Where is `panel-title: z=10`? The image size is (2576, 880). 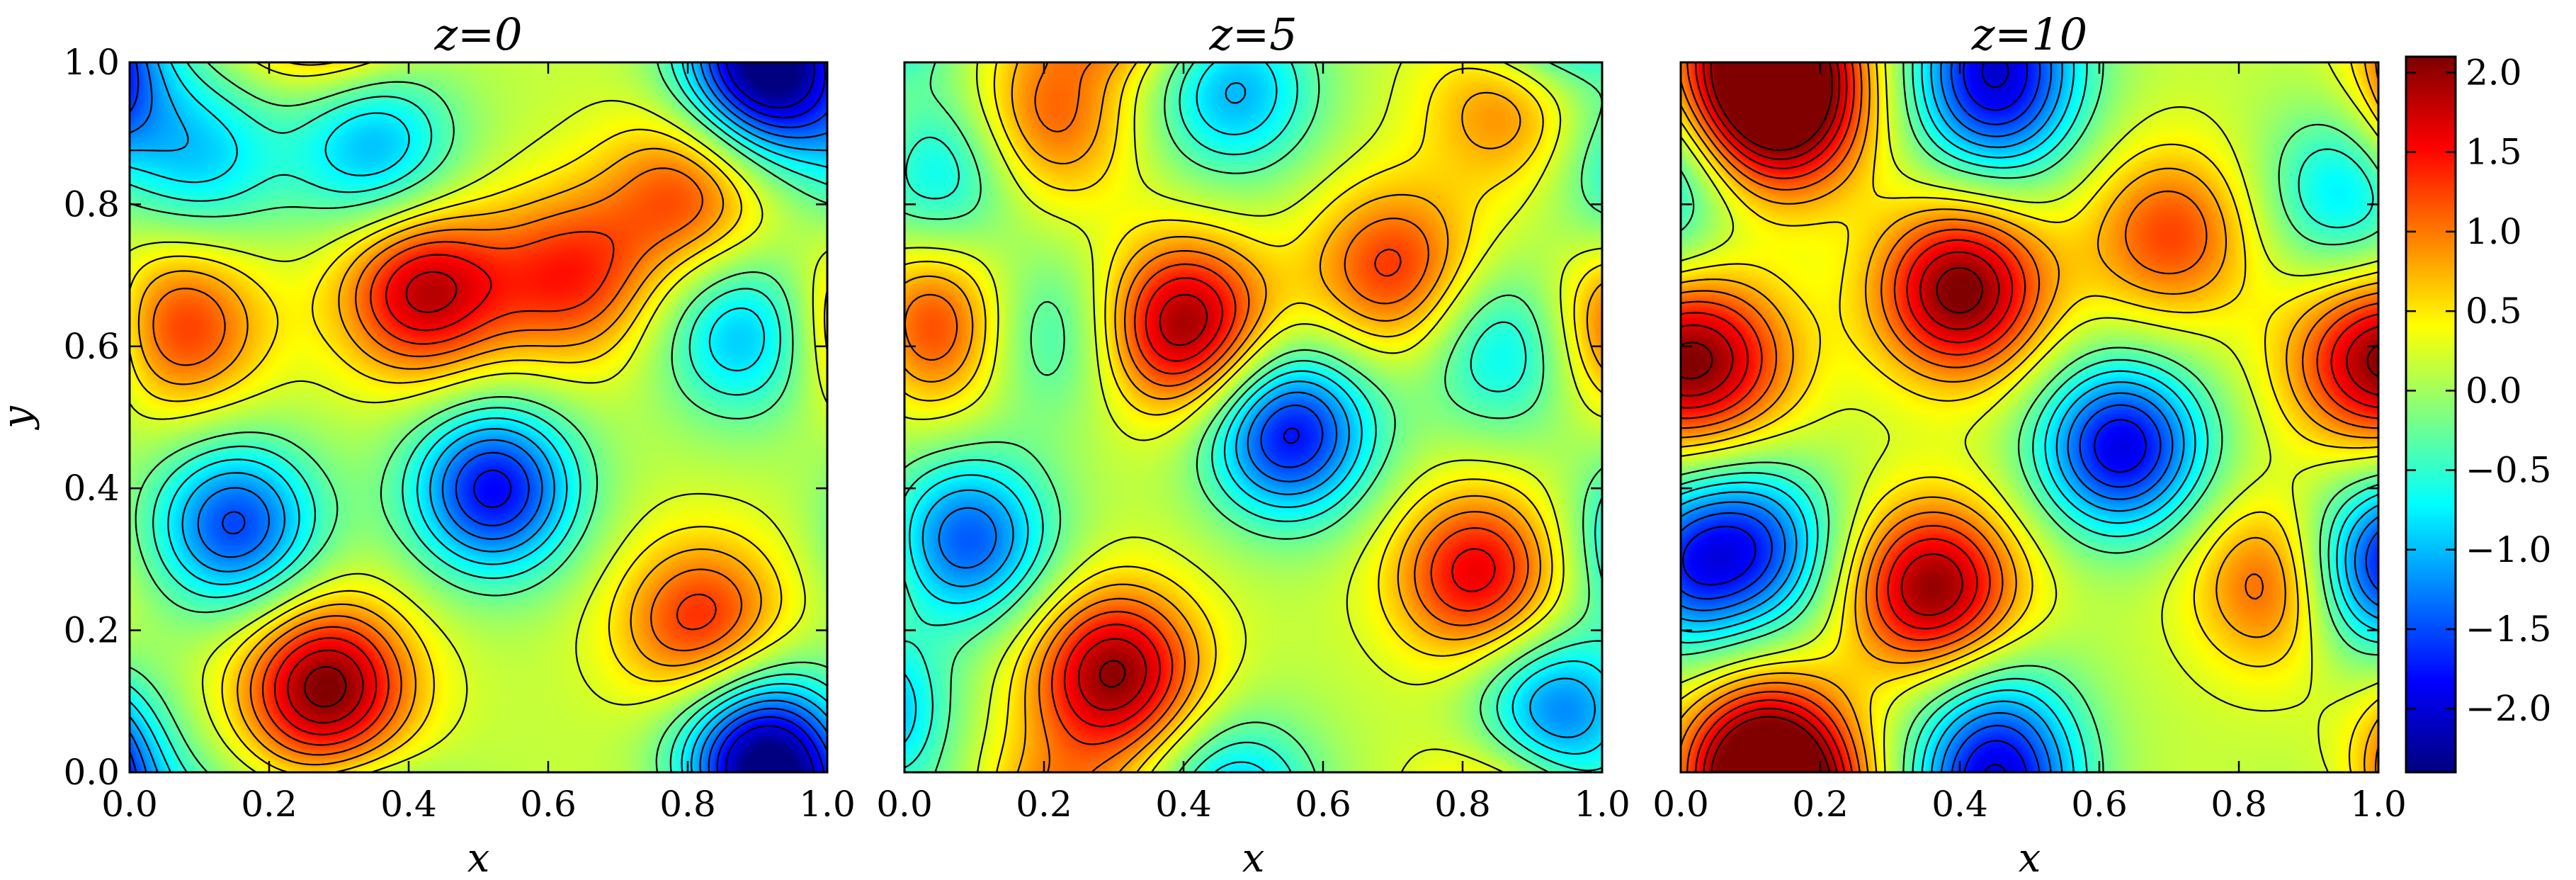
panel-title: z=10 is located at coordinates (2029, 35).